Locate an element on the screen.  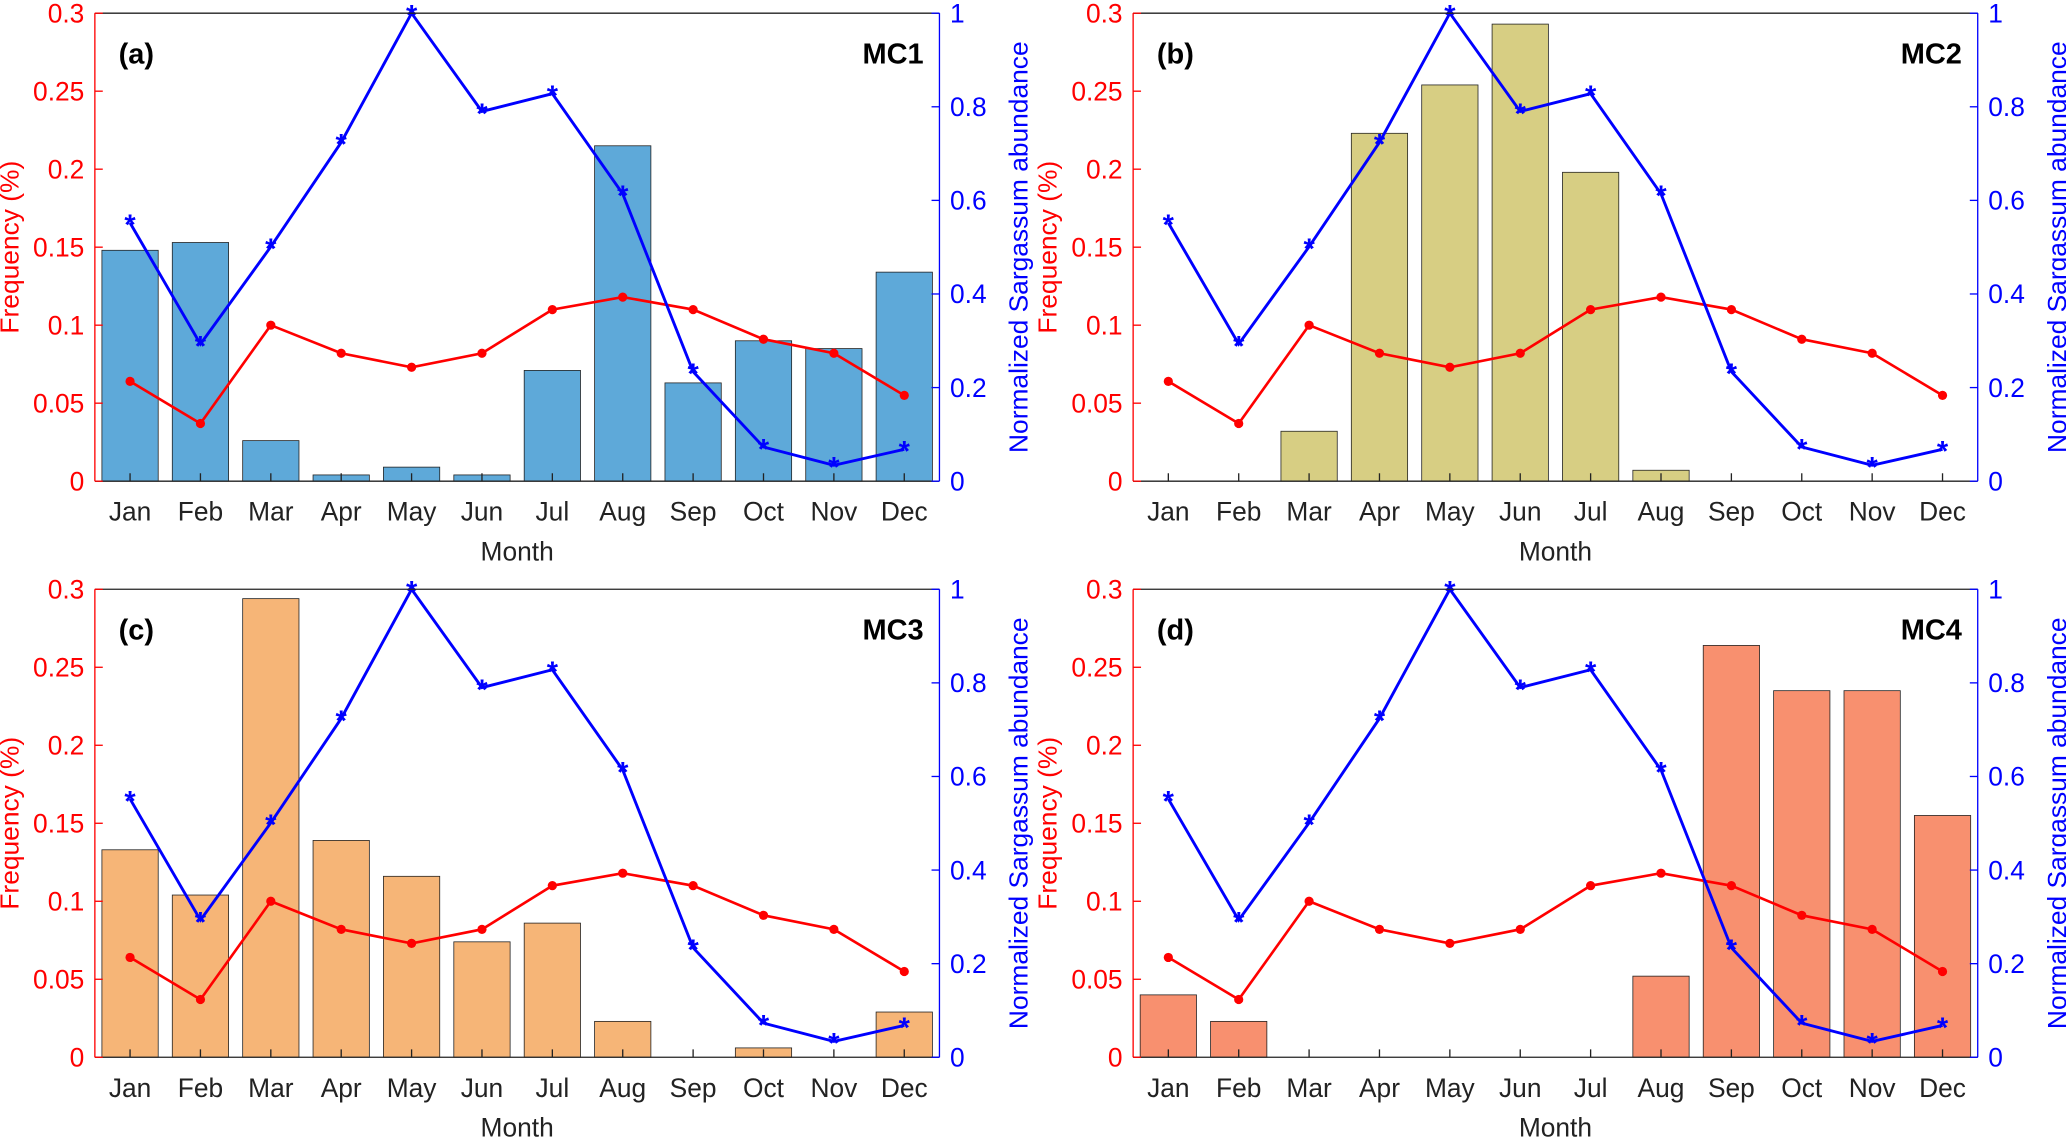
frequency-point-Nov is located at coordinates (1872, 353).